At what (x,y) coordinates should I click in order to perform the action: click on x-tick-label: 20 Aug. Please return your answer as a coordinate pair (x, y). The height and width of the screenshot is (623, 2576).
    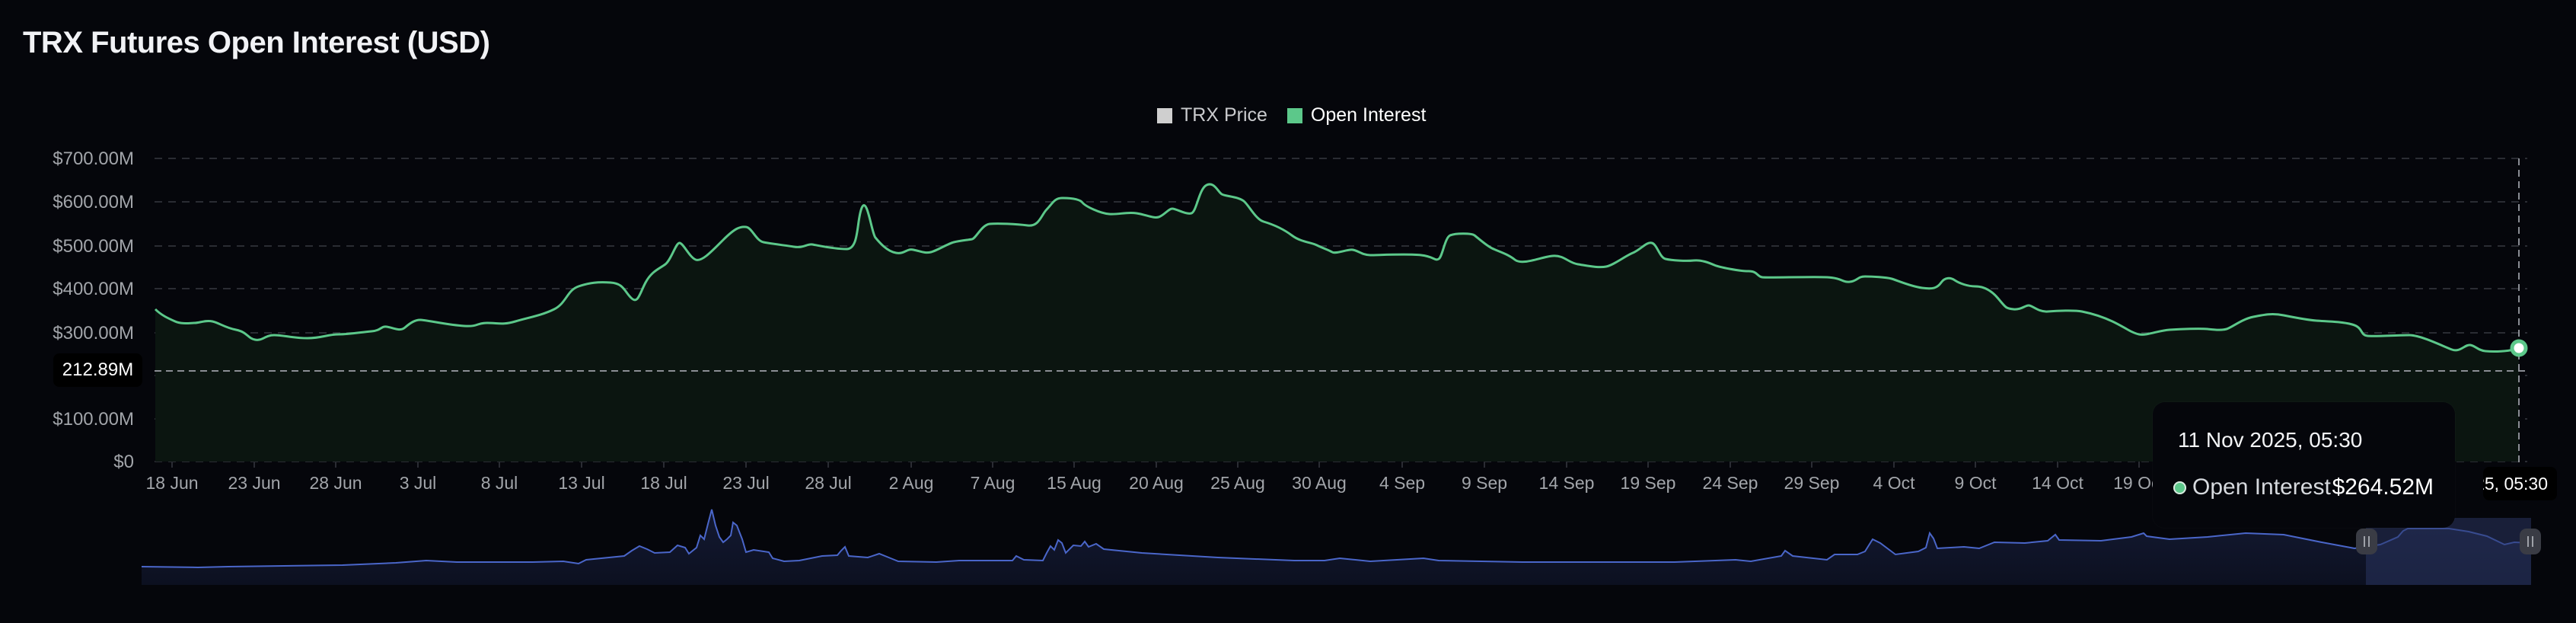
    Looking at the image, I should click on (1156, 483).